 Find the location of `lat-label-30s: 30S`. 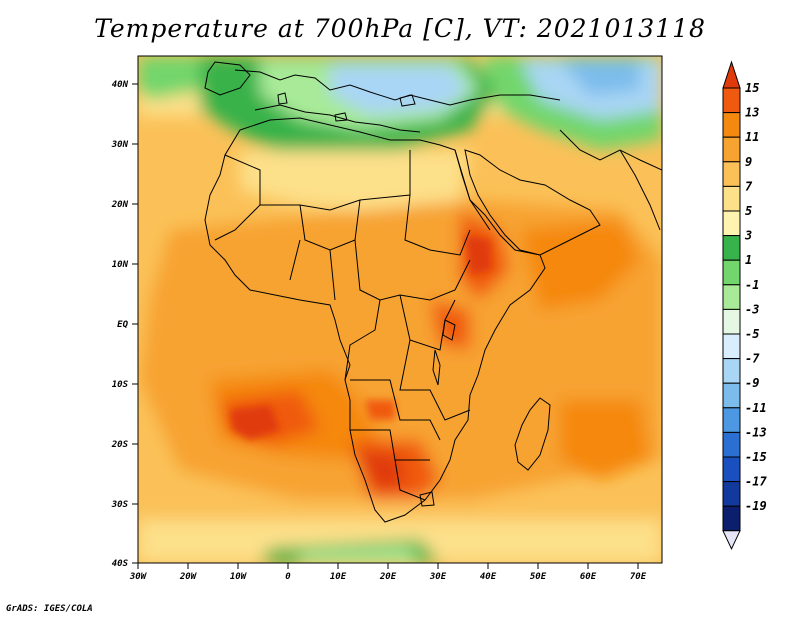

lat-label-30s: 30S is located at coordinates (120, 505).